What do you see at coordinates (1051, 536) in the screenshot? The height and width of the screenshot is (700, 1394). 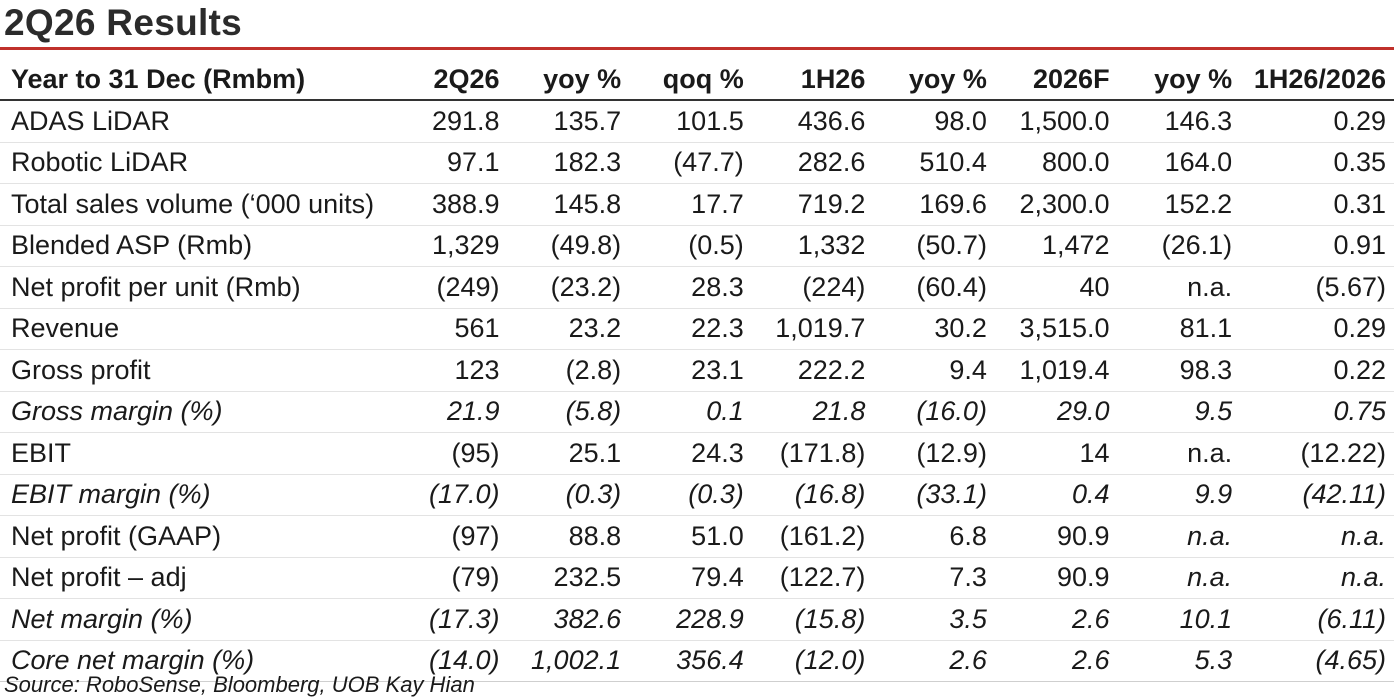 I see `table-cell: 90.9` at bounding box center [1051, 536].